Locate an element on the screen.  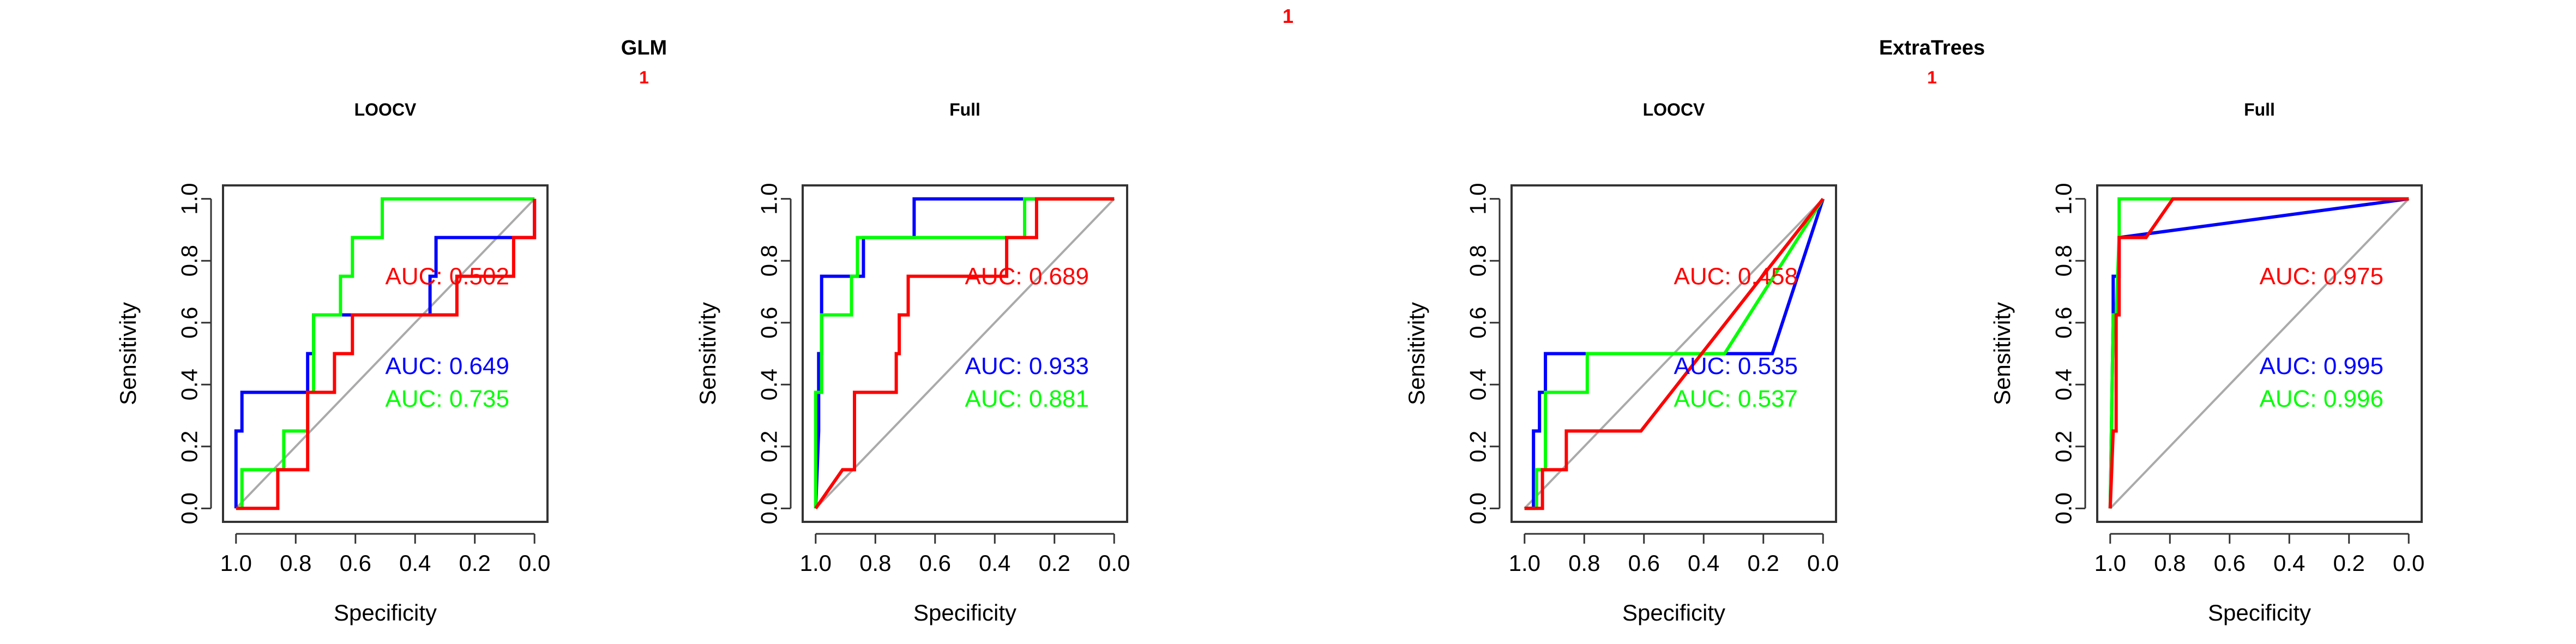
roc-curve-blue is located at coordinates (964, 353).